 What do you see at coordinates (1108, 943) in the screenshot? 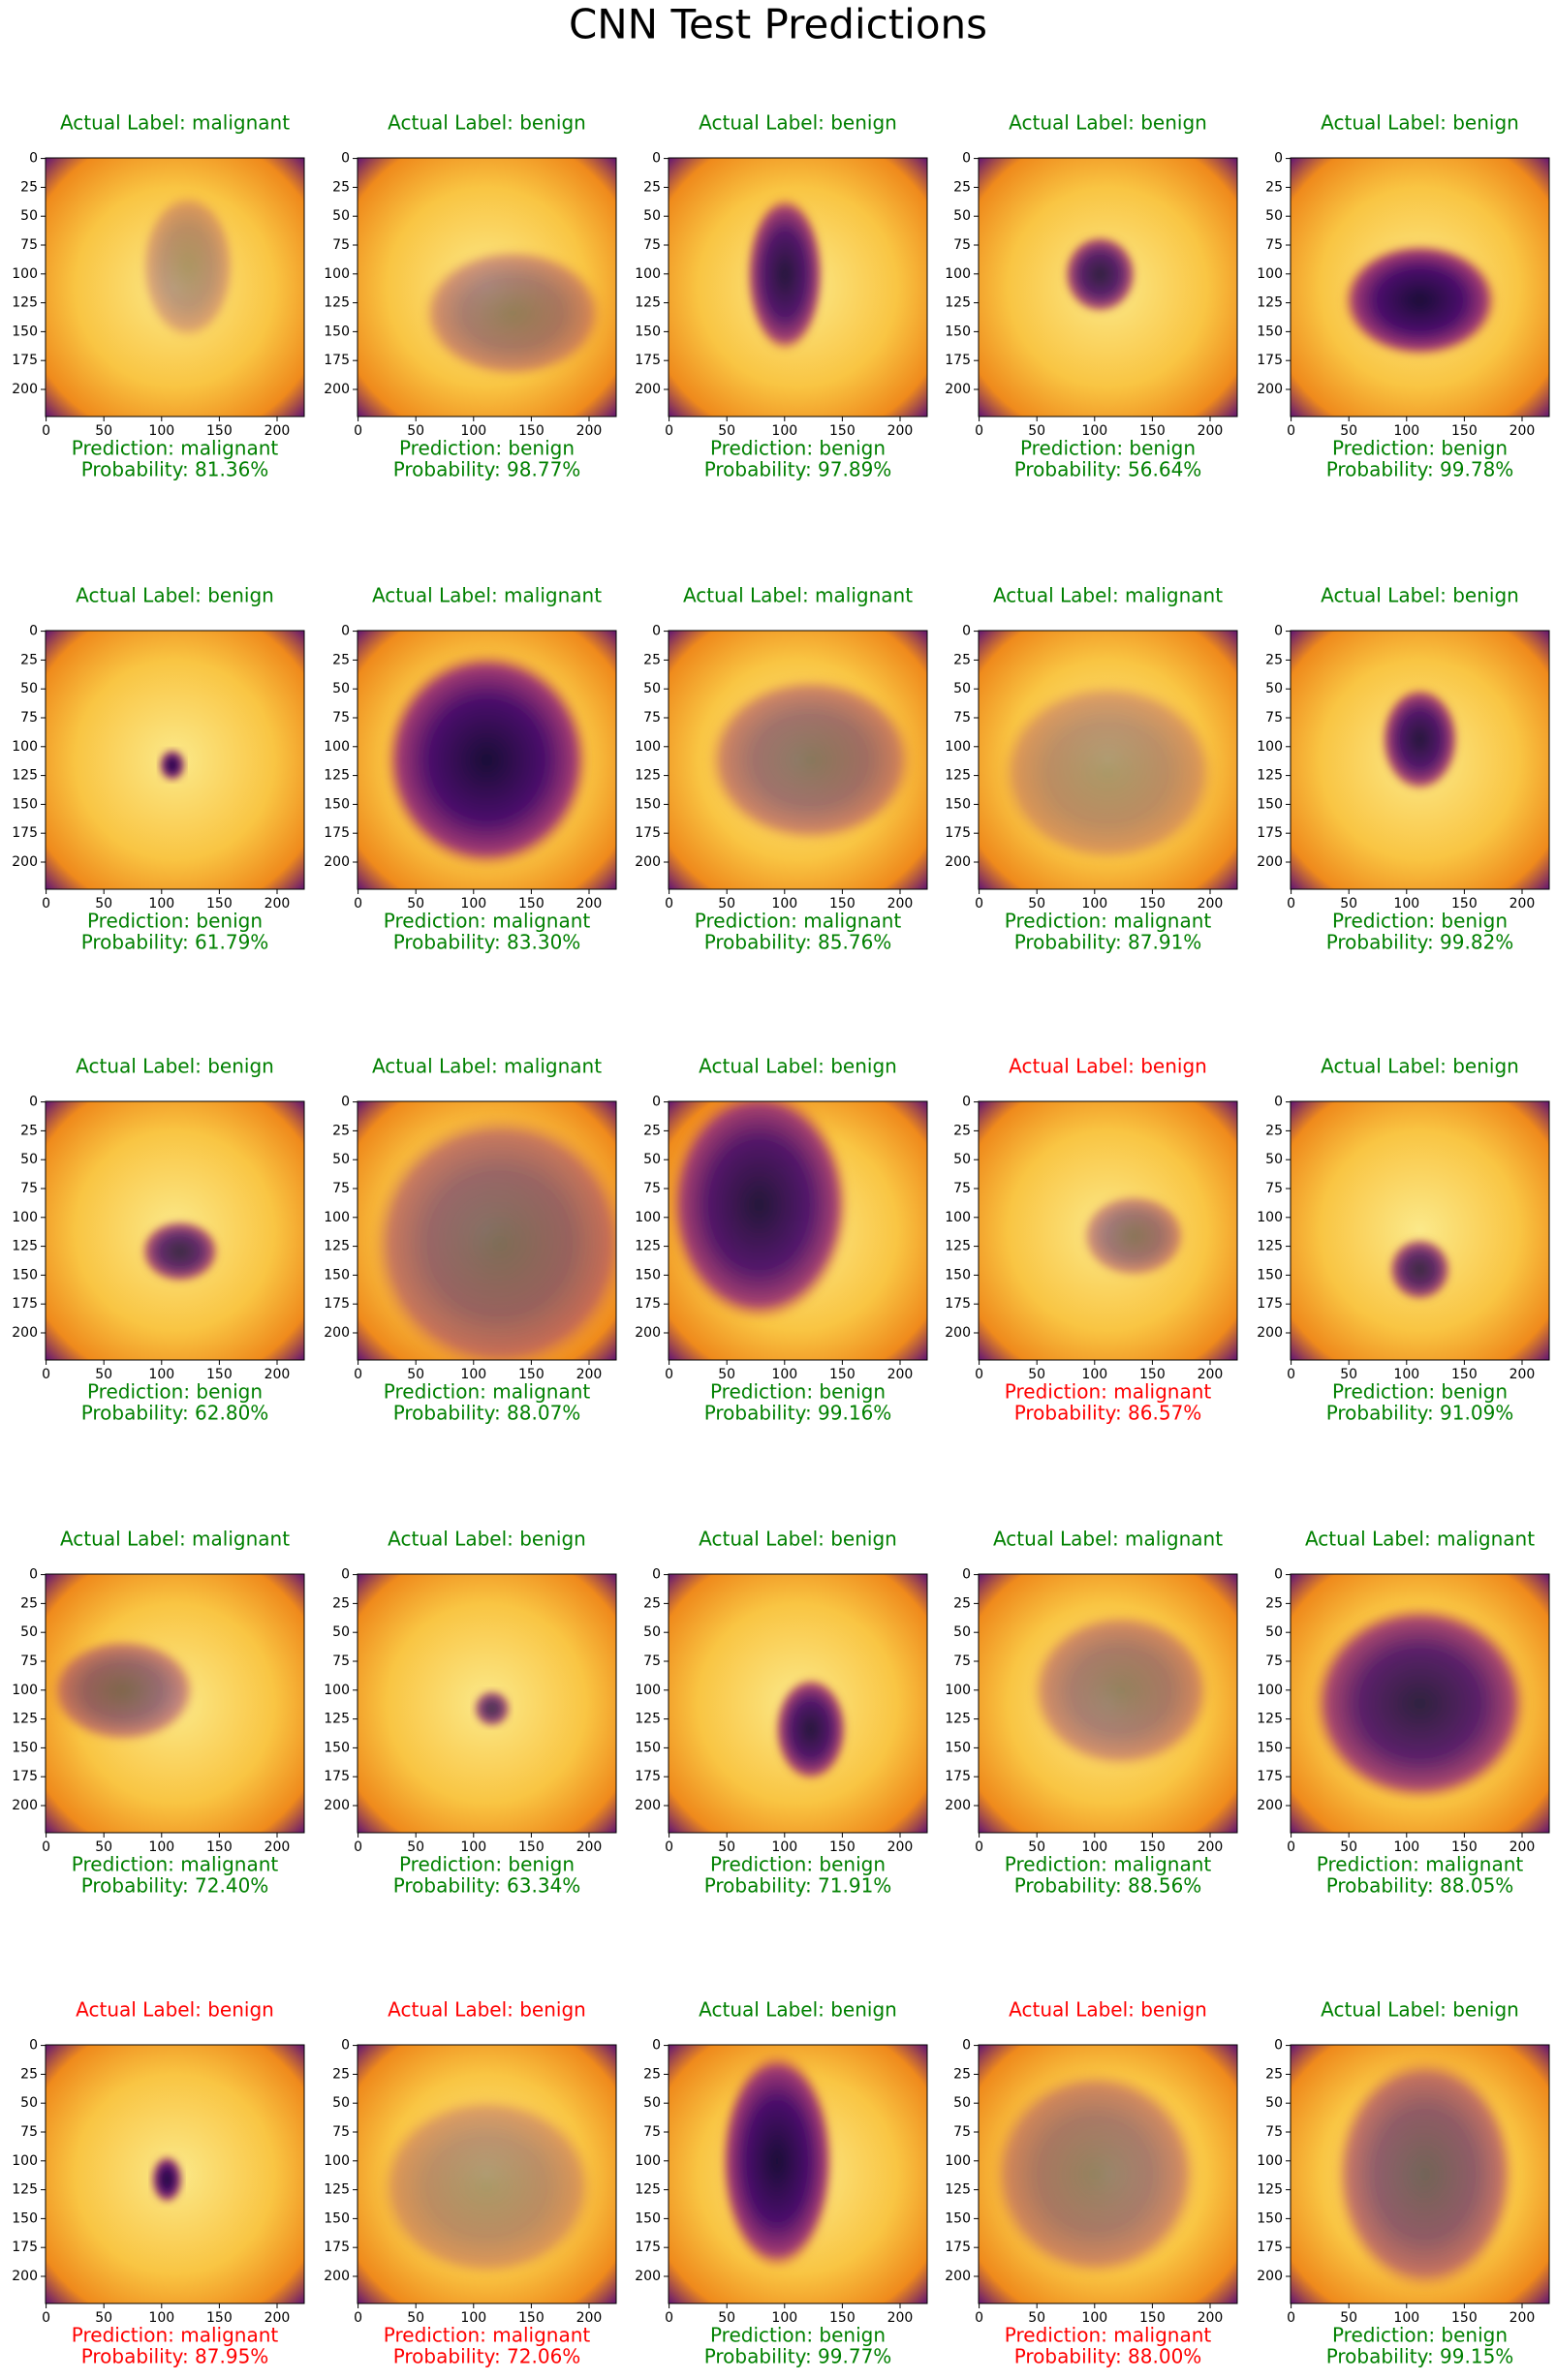
I see `probability-label: Probability: 87.91%` at bounding box center [1108, 943].